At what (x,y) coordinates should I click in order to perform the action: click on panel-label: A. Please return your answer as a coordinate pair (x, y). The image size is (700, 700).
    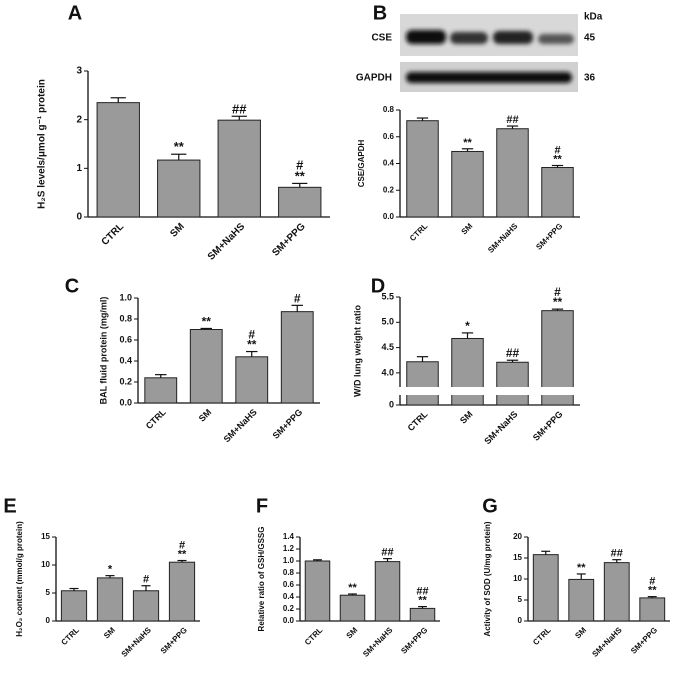
    Looking at the image, I should click on (75, 13).